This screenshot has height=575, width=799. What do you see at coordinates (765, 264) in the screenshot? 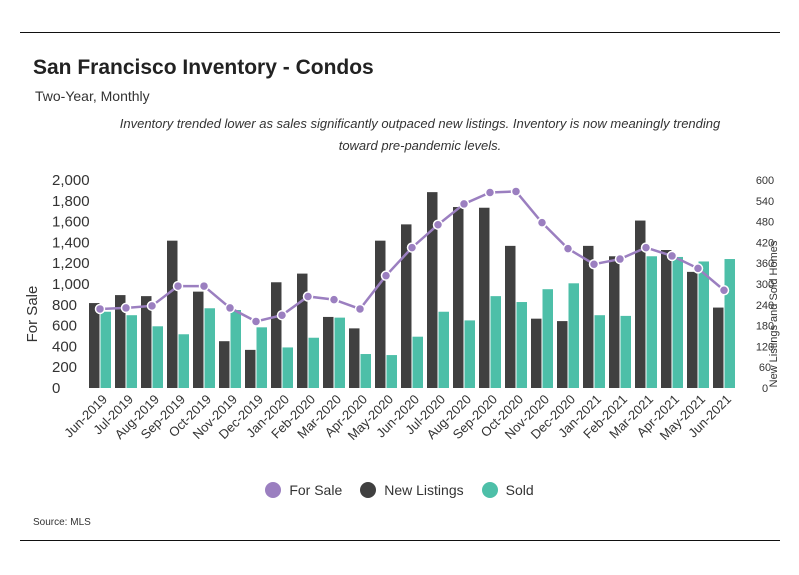
I see `right-axis-tick-label: 360` at bounding box center [765, 264].